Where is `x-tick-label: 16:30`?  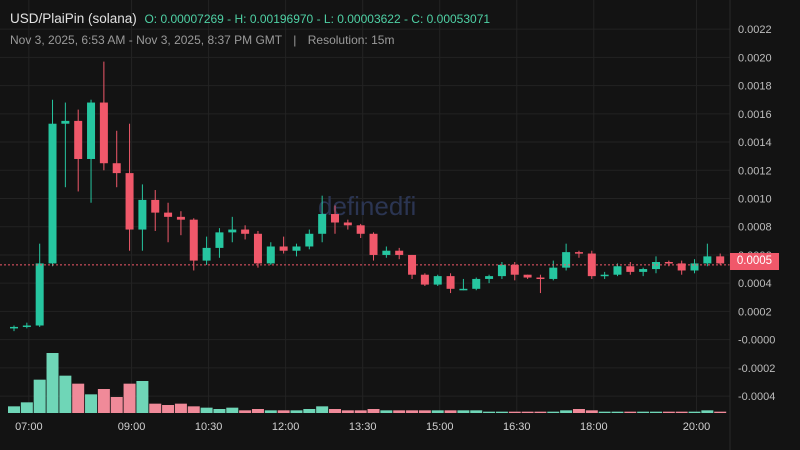
x-tick-label: 16:30 is located at coordinates (517, 427).